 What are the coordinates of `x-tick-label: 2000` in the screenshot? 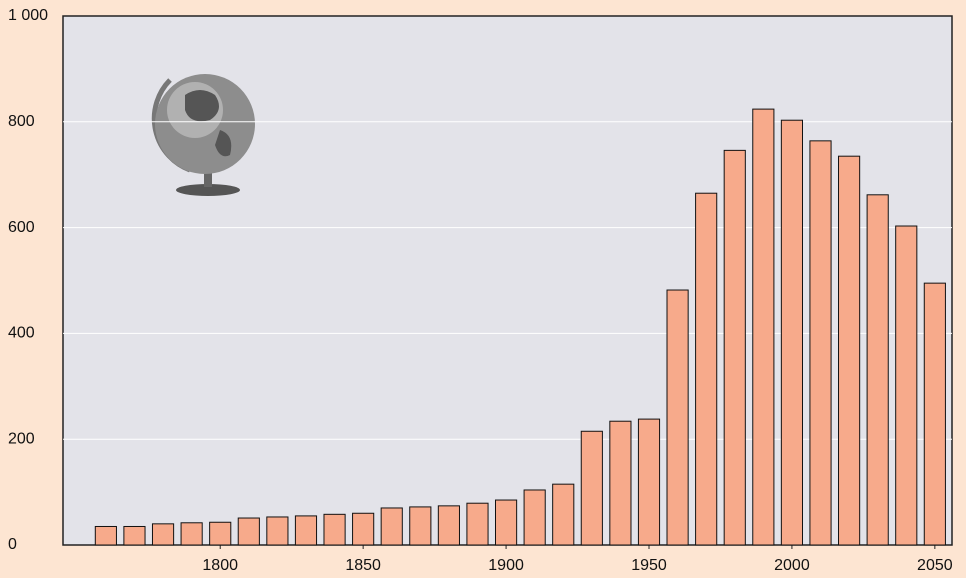 It's located at (792, 565).